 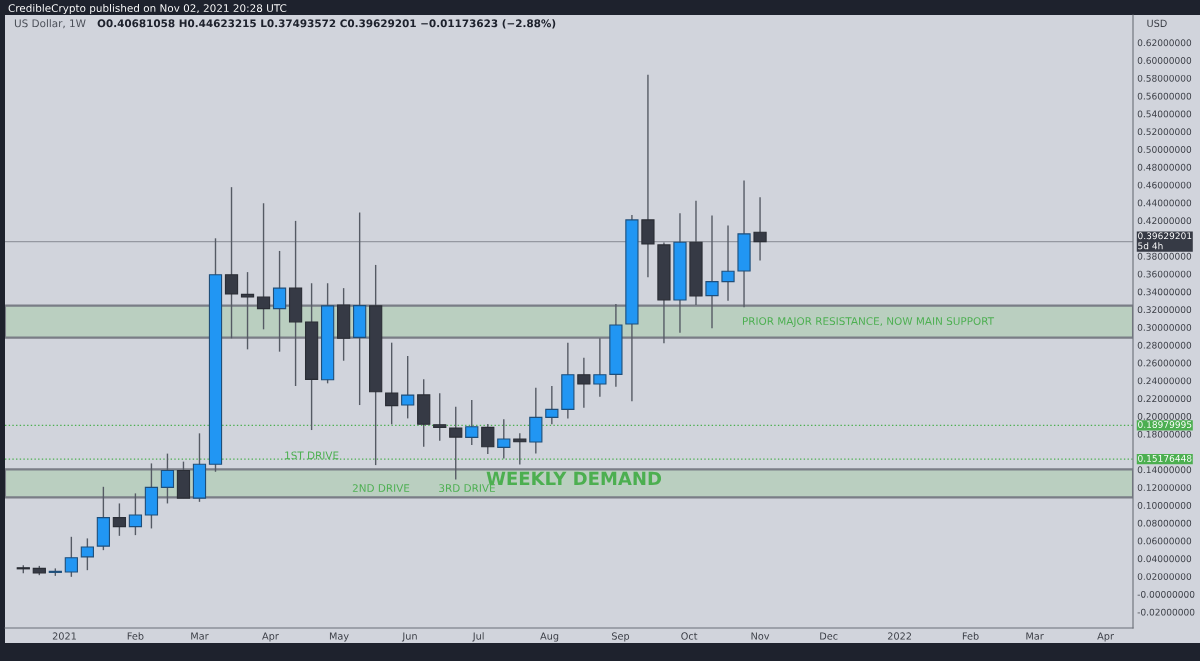 I want to click on y-tick-label: 0.54000000, so click(x=1164, y=114).